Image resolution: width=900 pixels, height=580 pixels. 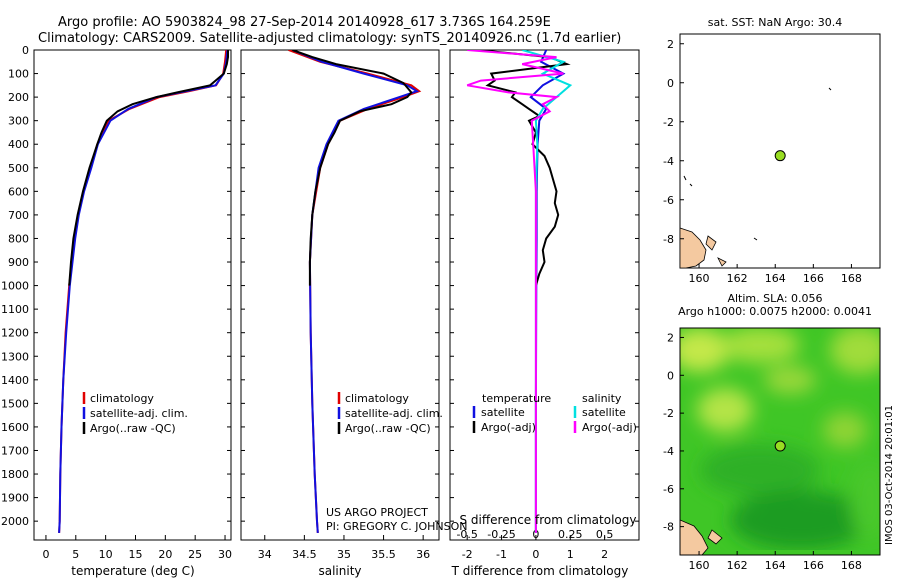 What do you see at coordinates (570, 534) in the screenshot?
I see `top-x-tick-label: 0.25` at bounding box center [570, 534].